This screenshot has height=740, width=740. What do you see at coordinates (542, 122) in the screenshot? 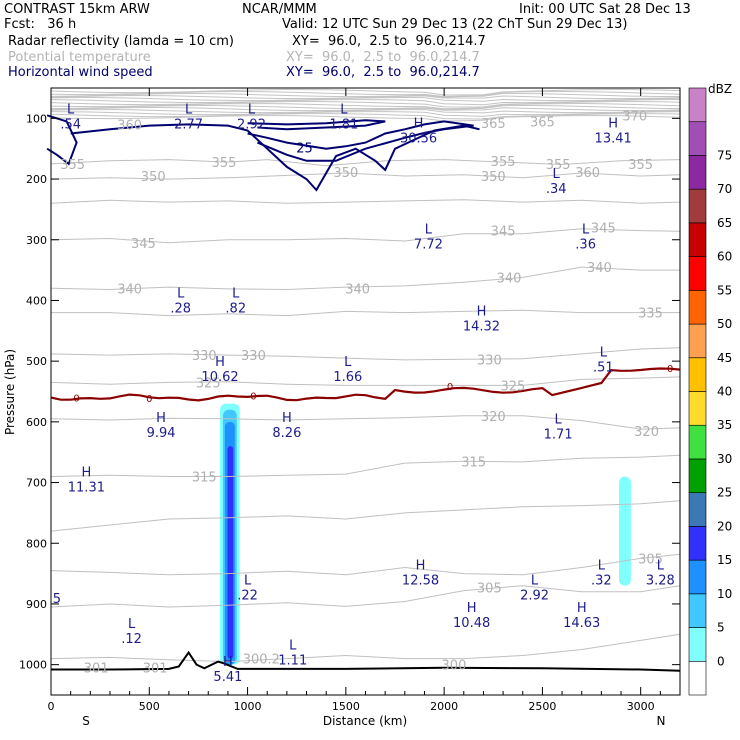
I see `theta-label: 365` at bounding box center [542, 122].